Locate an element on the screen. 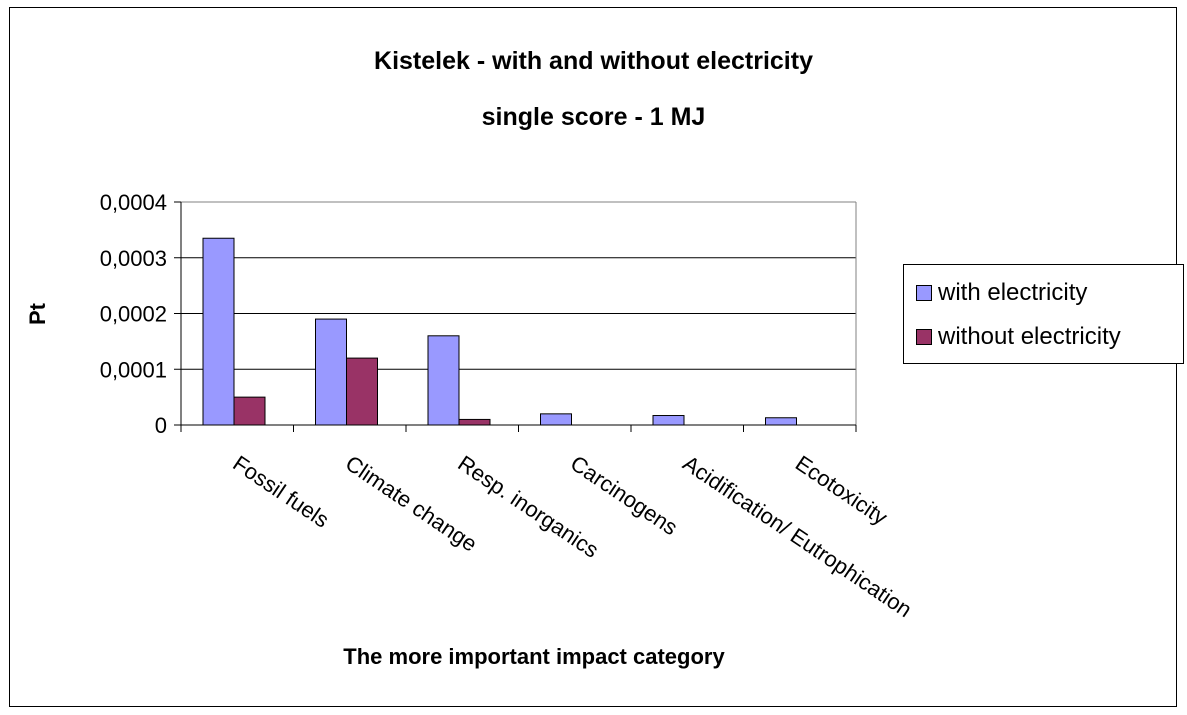  x-tick-label: Carcinogens is located at coordinates (624, 495).